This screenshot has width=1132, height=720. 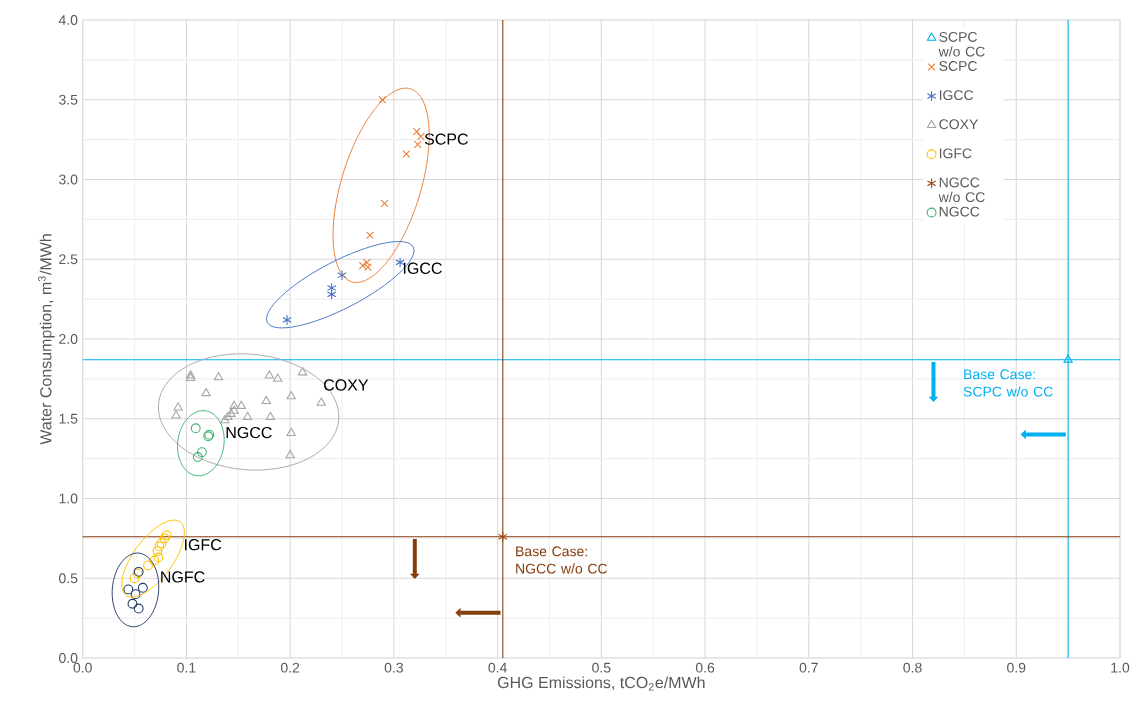 What do you see at coordinates (68, 339) in the screenshot?
I see `y-tick-label: 2.0` at bounding box center [68, 339].